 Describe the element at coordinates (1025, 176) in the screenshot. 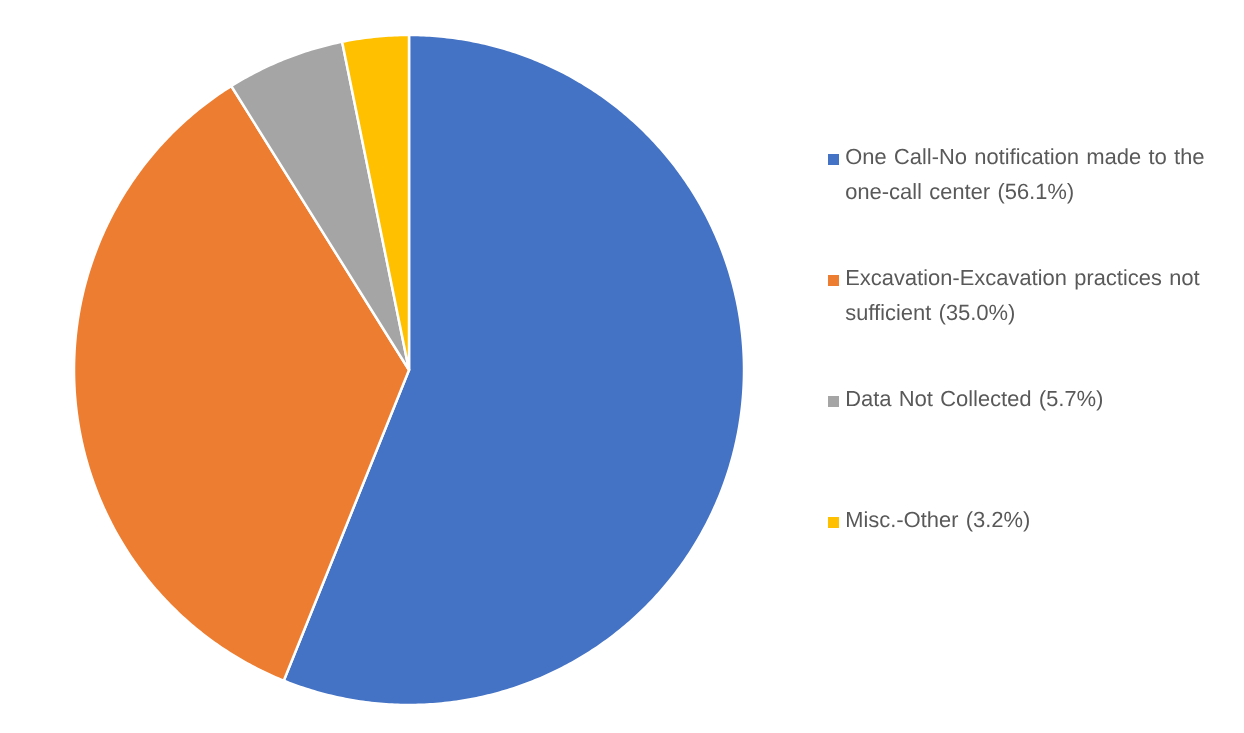

I see `legend-label: One Call-No notification made to the one-call center (56.1%)` at that location.